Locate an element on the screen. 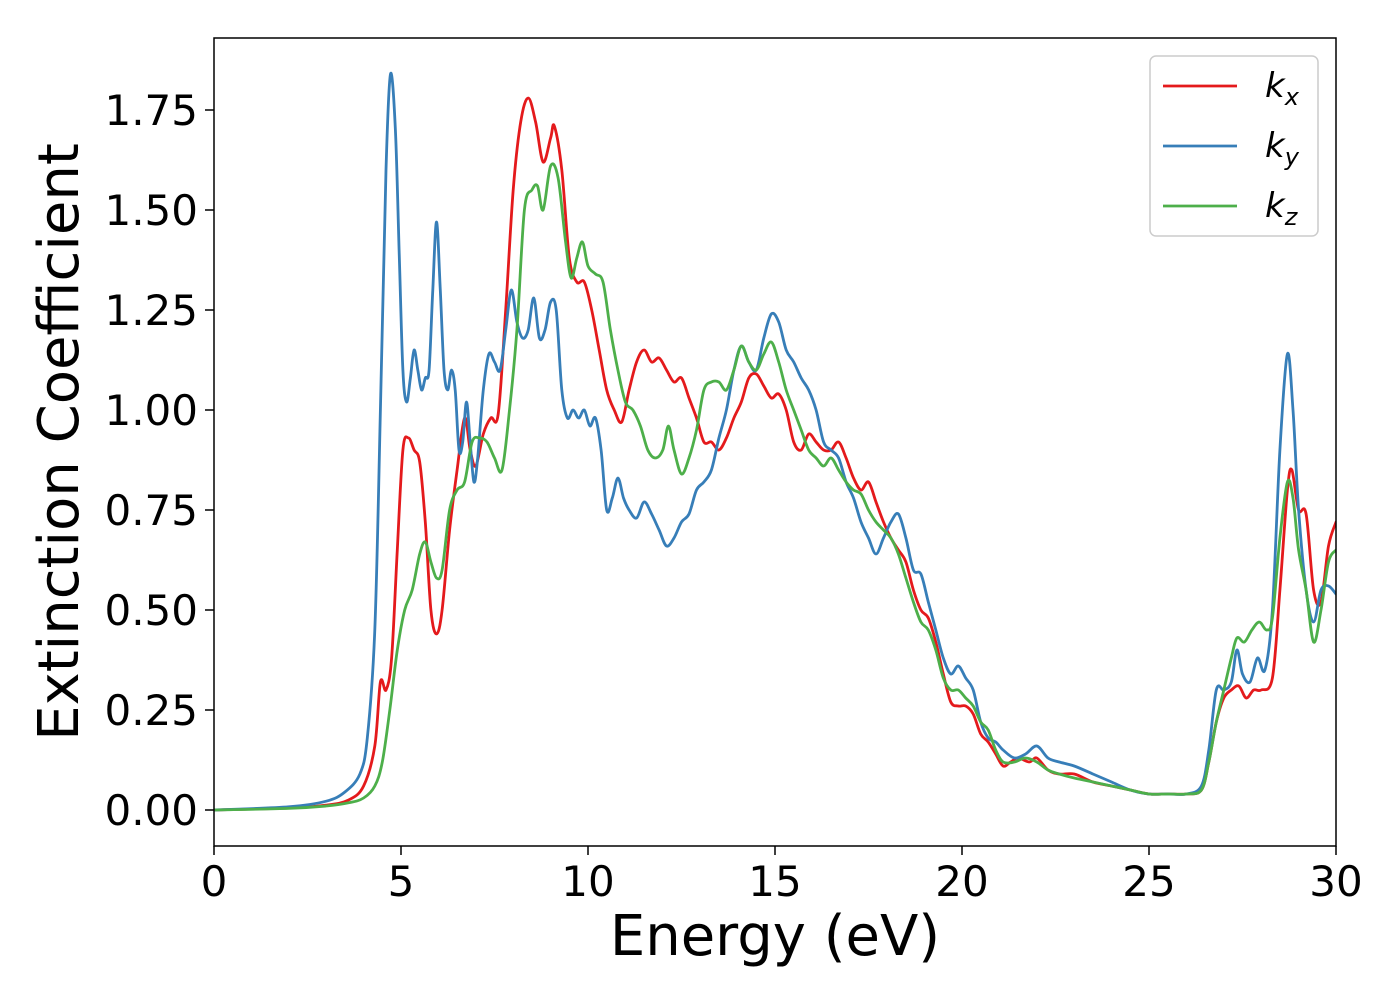 The width and height of the screenshot is (1400, 1000). x-tick-label: 25 is located at coordinates (1148, 881).